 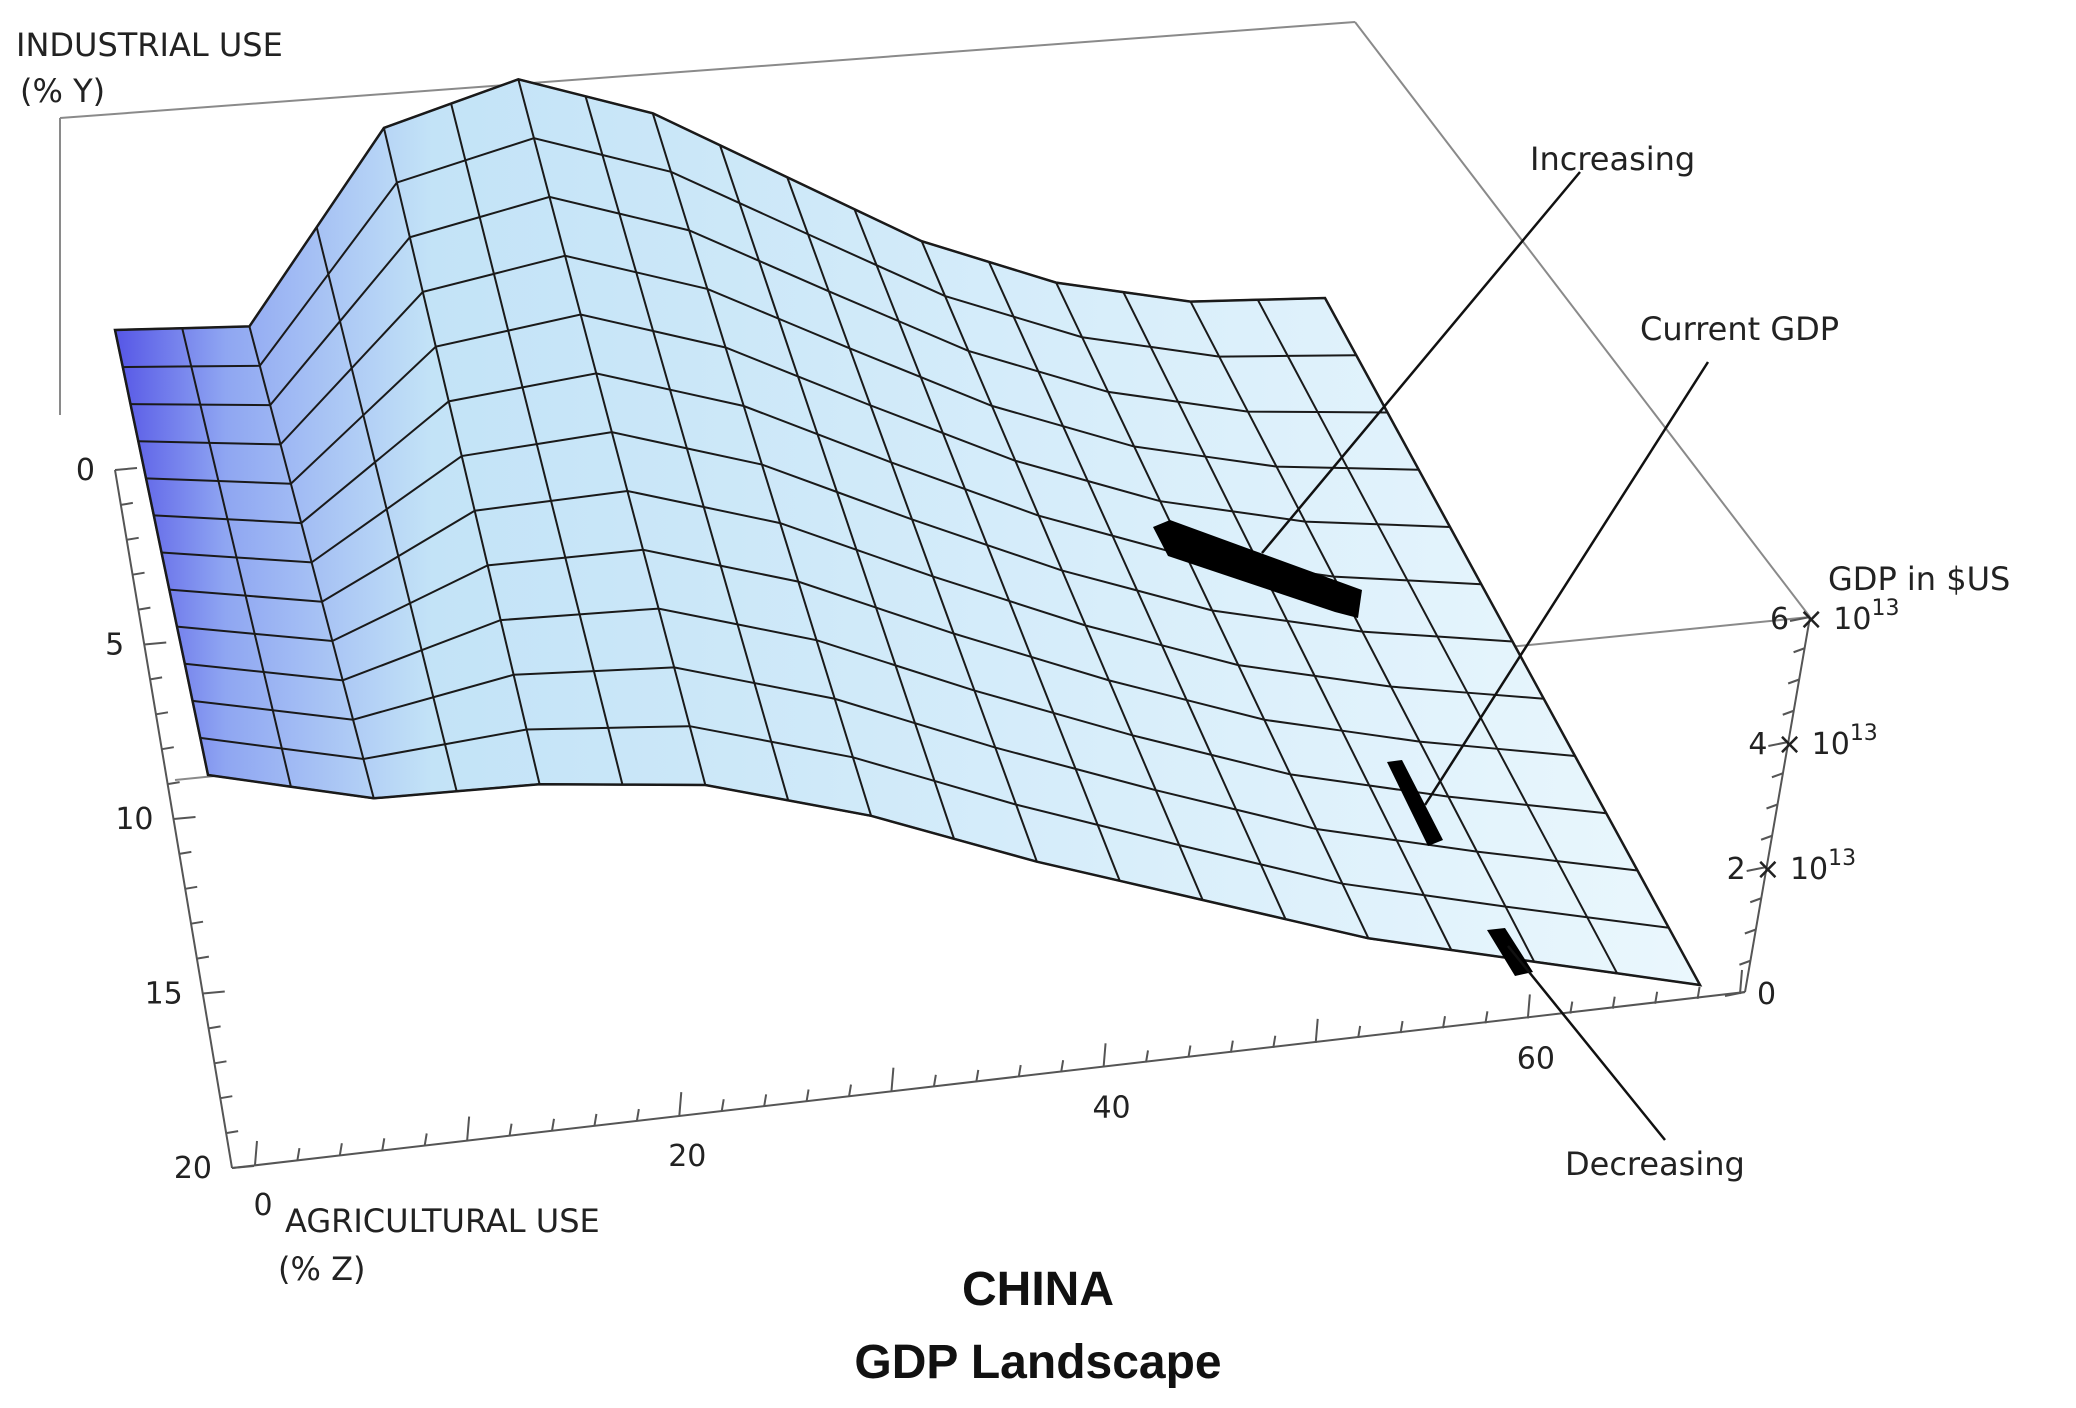 I want to click on chart-subtitle: GDP Landscape, so click(x=1037, y=1362).